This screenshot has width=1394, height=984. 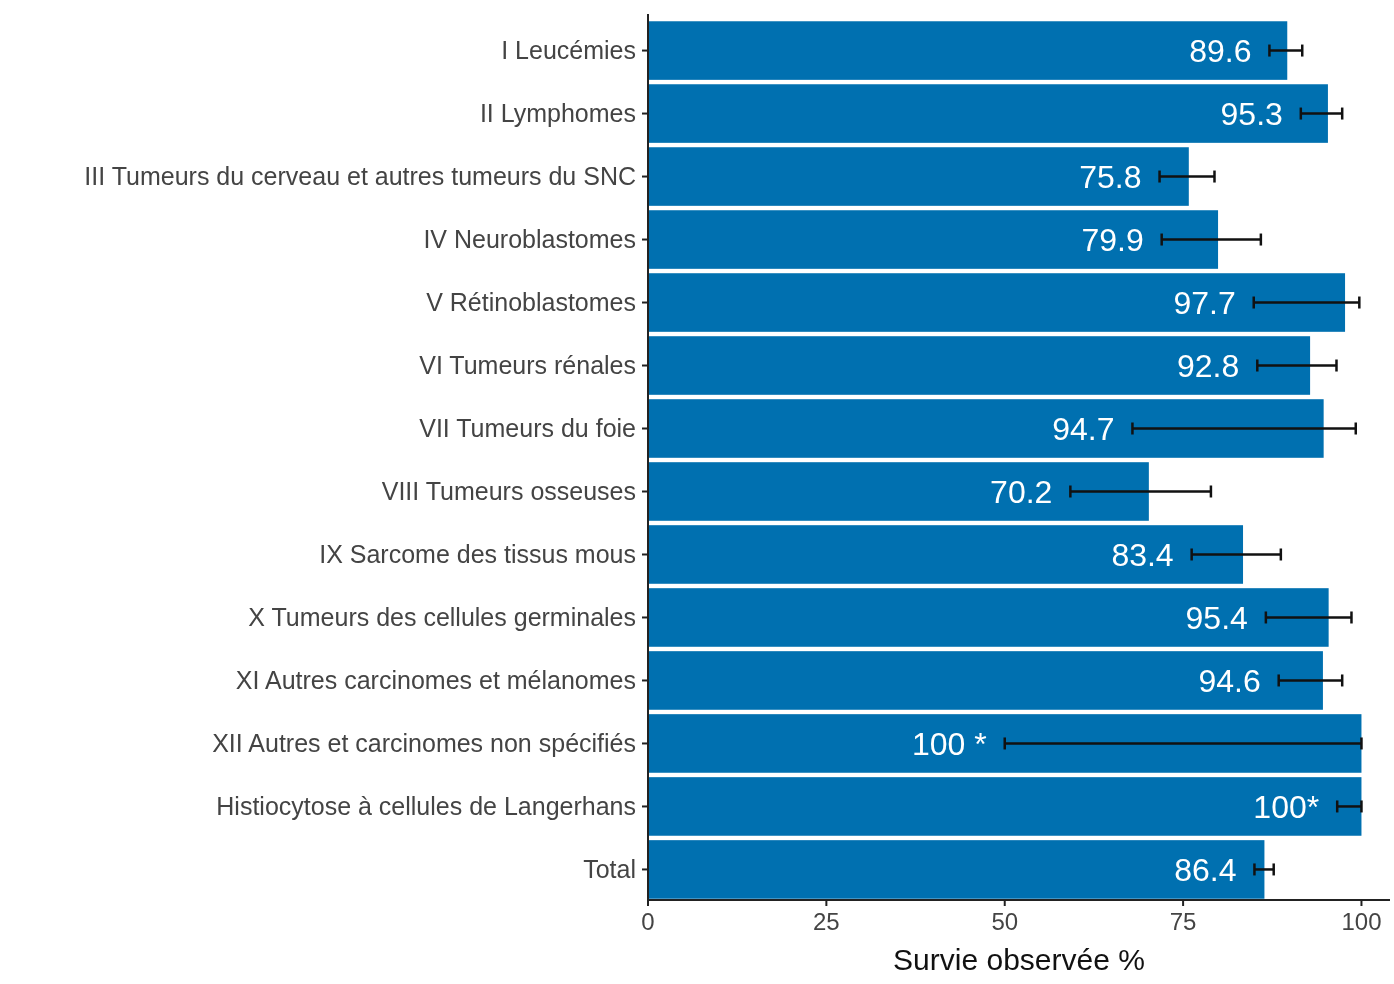 I want to click on data-label: 94.6, so click(x=1229, y=680).